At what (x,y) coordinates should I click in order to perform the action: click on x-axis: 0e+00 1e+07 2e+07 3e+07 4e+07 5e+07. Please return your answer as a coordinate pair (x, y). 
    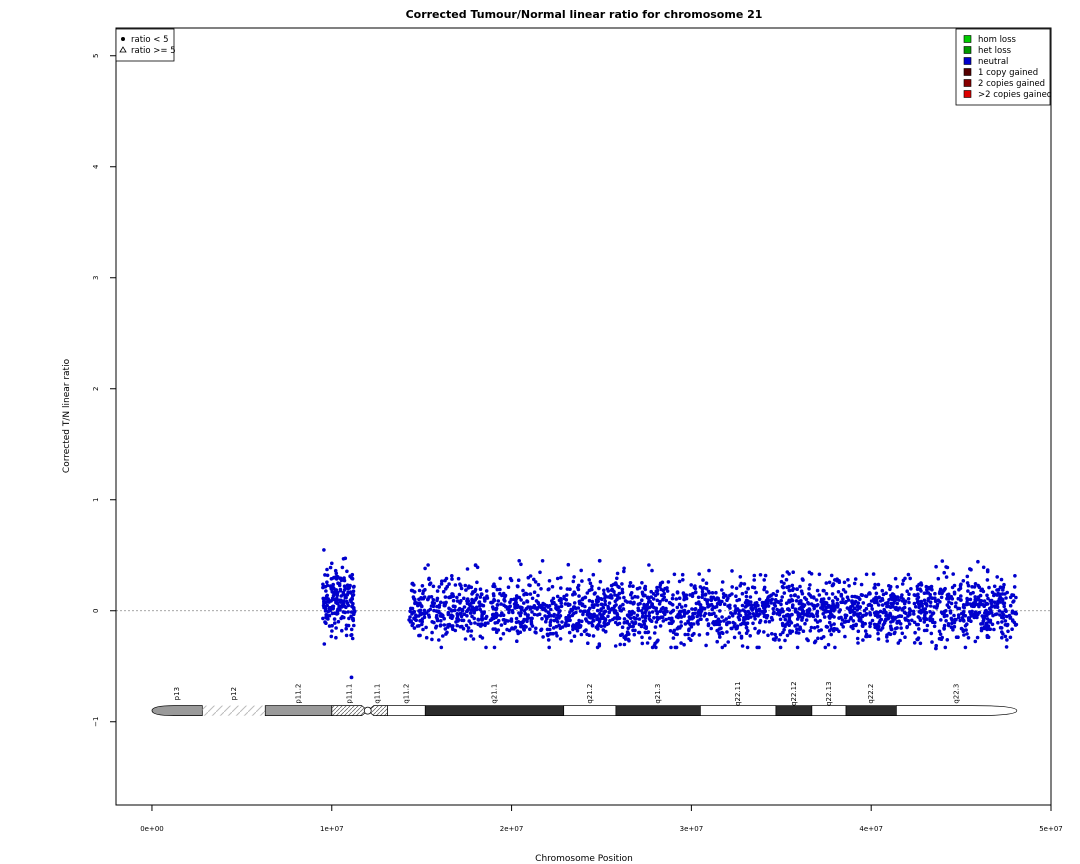
    Looking at the image, I should click on (601, 818).